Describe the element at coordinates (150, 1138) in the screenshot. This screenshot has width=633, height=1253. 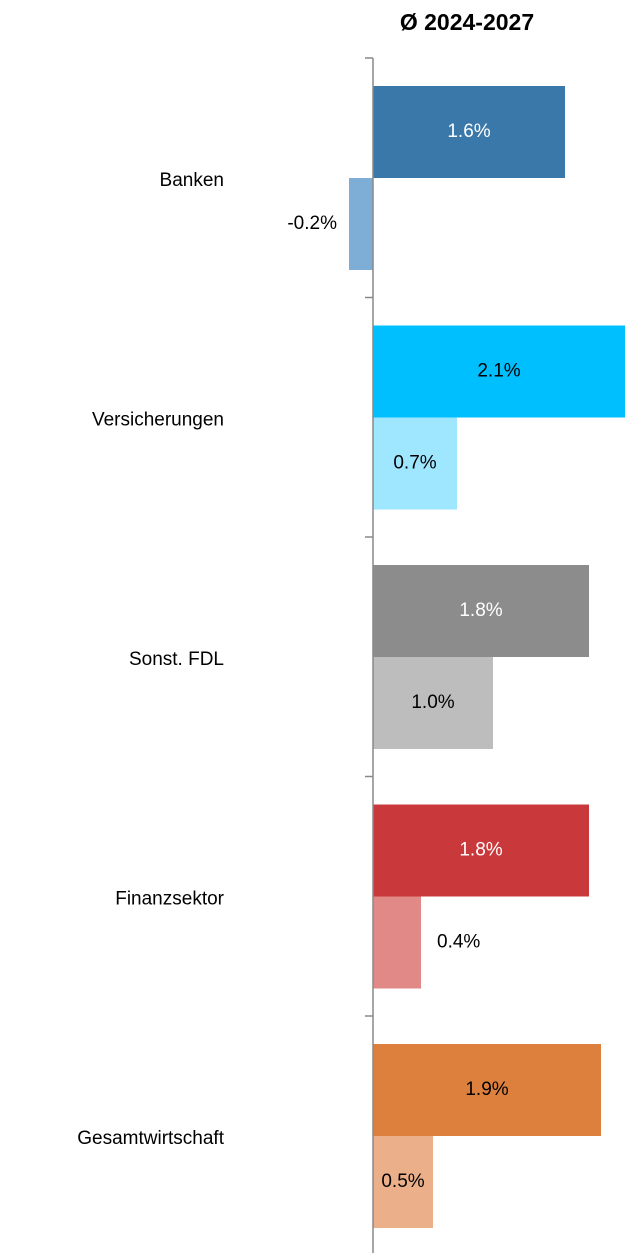
I see `category-label: Gesamtwirtschaft` at that location.